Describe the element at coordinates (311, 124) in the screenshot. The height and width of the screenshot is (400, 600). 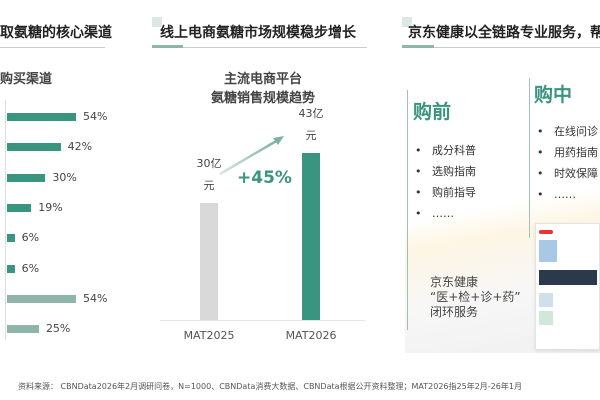
I see `market-size-value-label: 43亿元` at that location.